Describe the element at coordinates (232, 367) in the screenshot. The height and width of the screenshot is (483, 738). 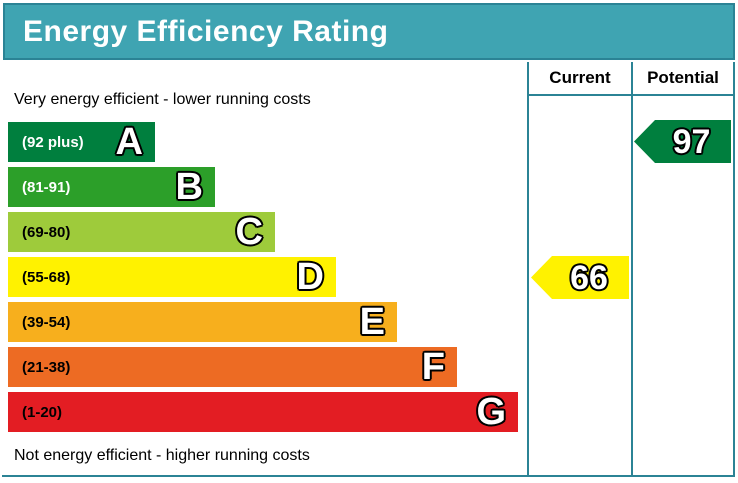
I see `band-f: (21-38) F` at that location.